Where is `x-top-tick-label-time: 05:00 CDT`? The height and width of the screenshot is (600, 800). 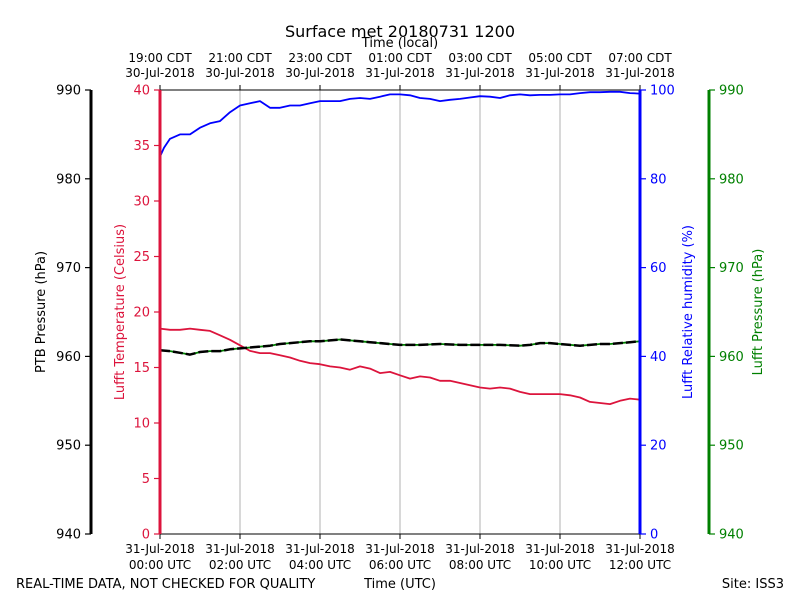
x-top-tick-label-time: 05:00 CDT is located at coordinates (560, 58).